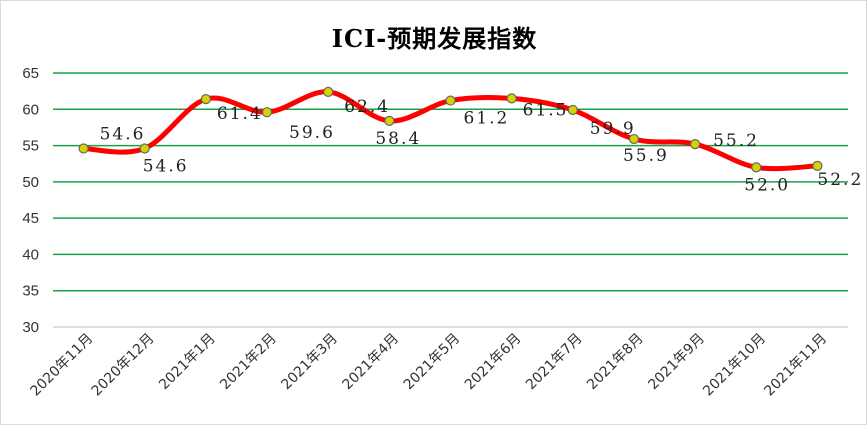 The image size is (867, 426). I want to click on y-tick-label: 35, so click(30, 291).